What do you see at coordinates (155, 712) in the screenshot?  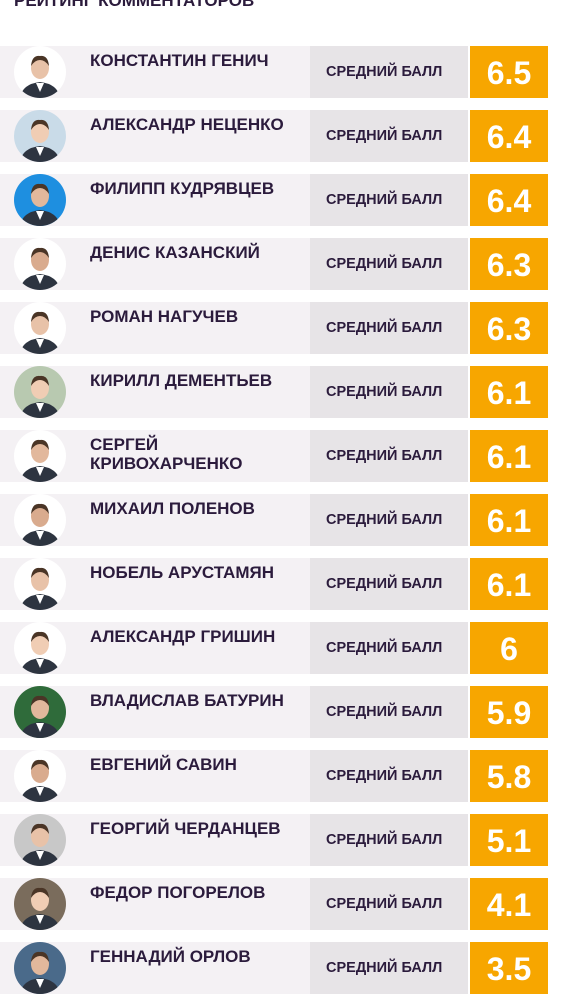 I see `name-panel: ВЛАДИСЛАВ БАТУРИН` at bounding box center [155, 712].